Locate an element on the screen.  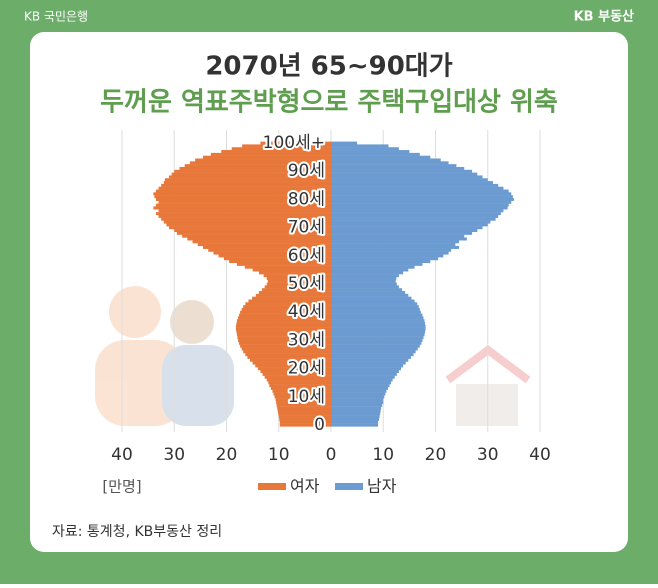
y-tick-label: 80세 is located at coordinates (306, 199).